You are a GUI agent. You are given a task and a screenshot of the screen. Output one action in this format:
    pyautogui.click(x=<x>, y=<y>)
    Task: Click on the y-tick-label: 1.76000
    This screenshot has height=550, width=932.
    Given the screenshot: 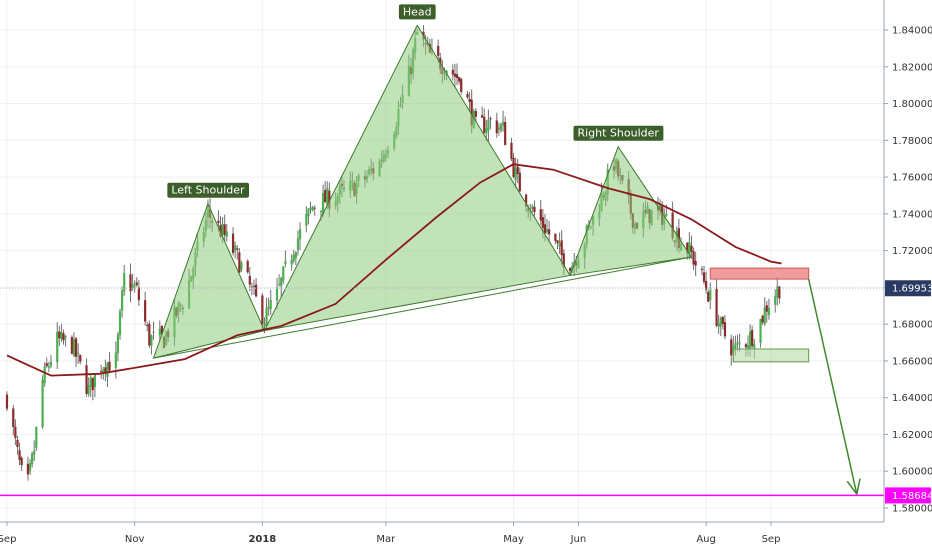 What is the action you would take?
    pyautogui.click(x=912, y=178)
    